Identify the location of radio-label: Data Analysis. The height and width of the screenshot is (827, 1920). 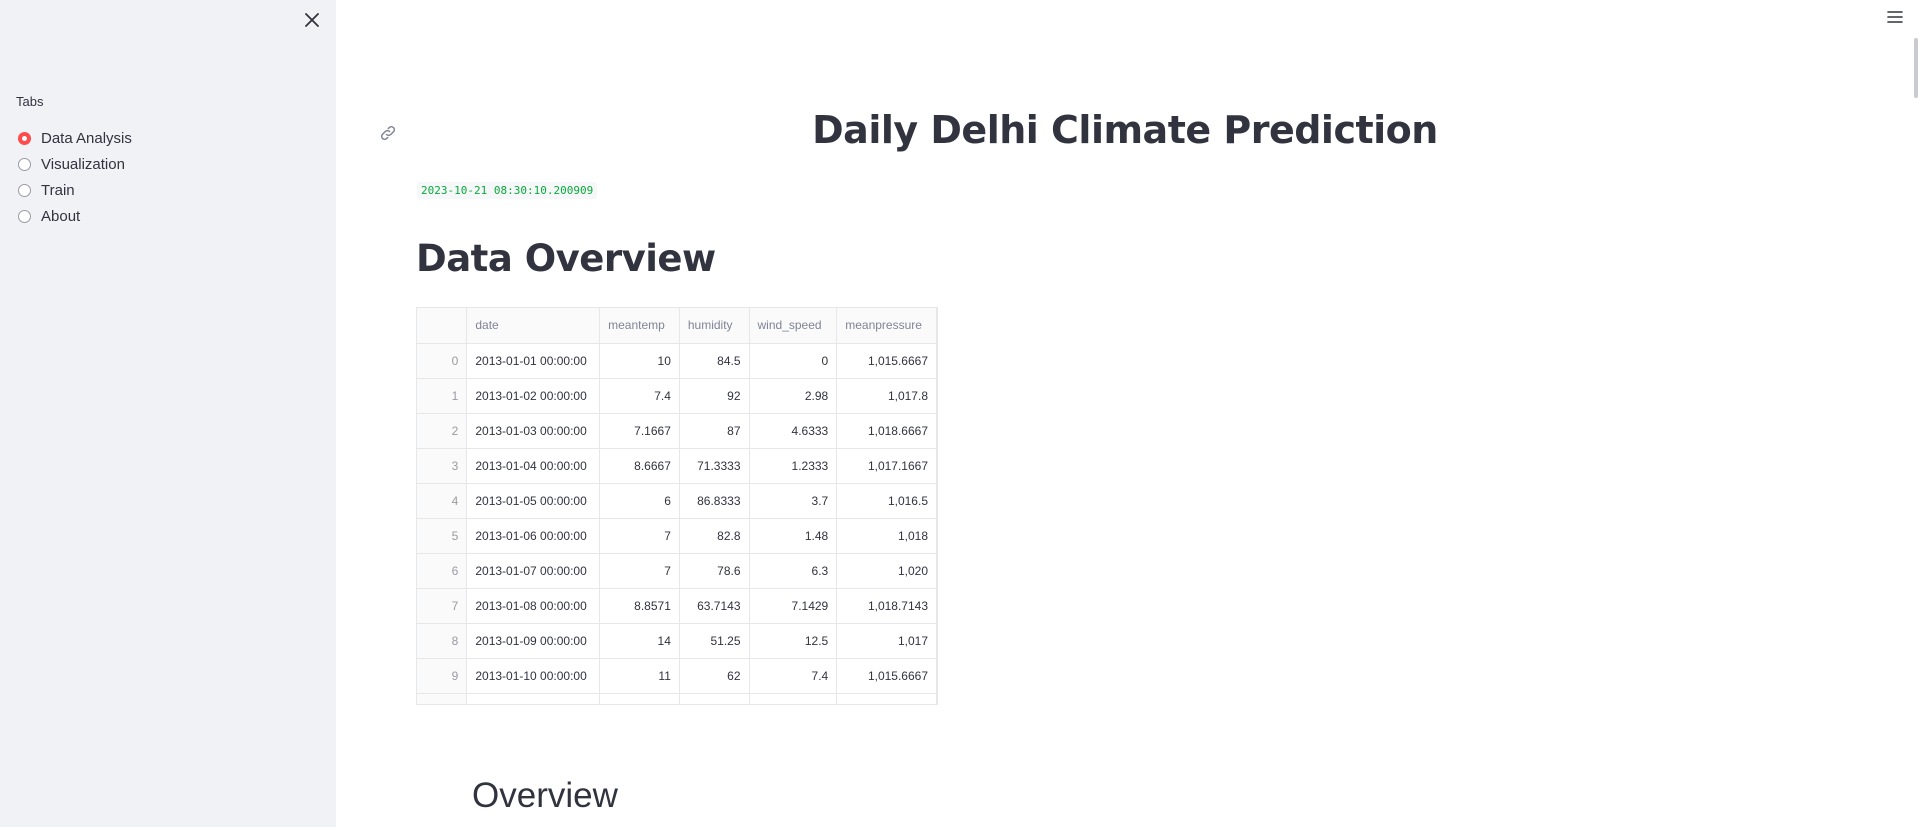
(86, 138).